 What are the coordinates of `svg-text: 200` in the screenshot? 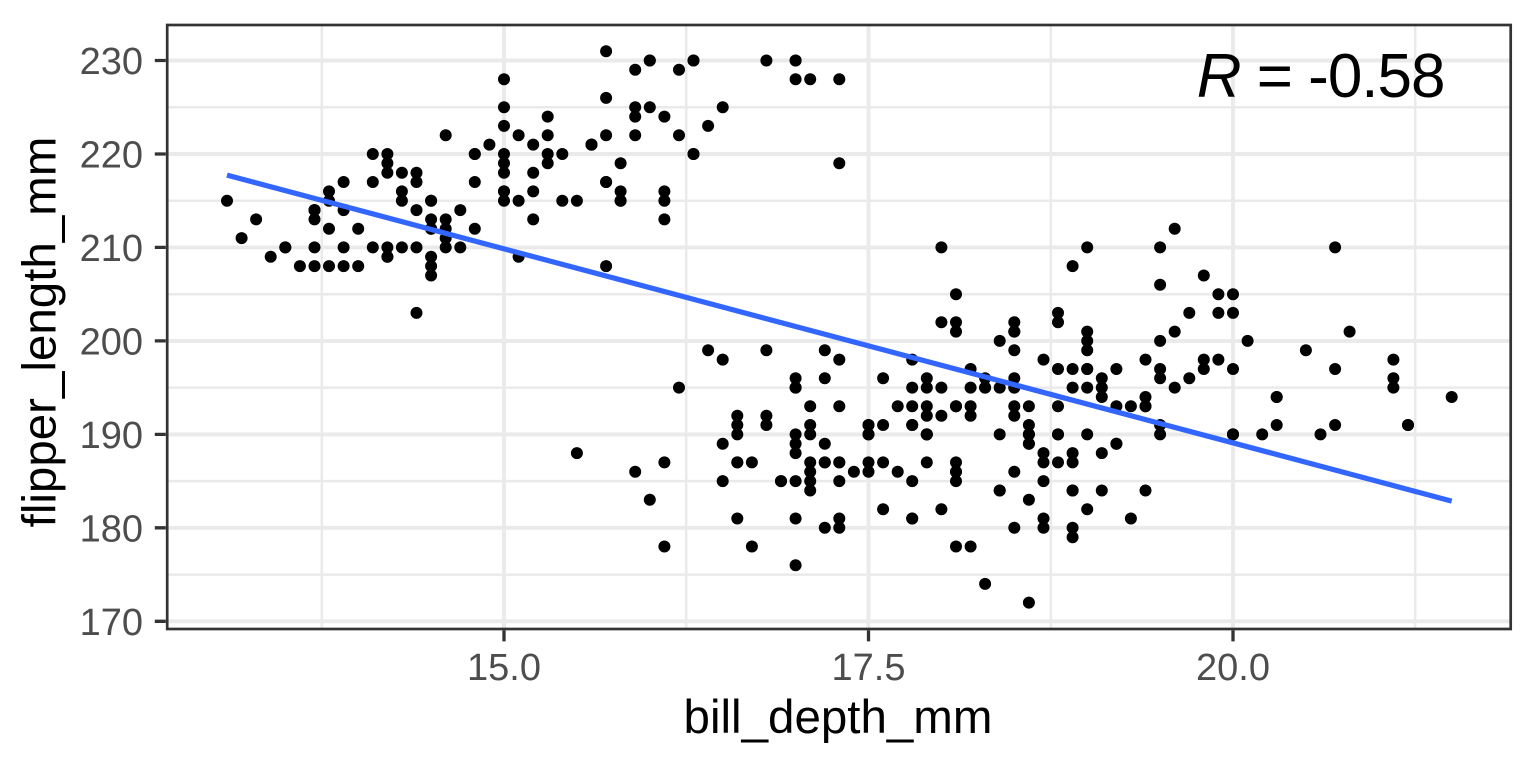 It's located at (111, 343).